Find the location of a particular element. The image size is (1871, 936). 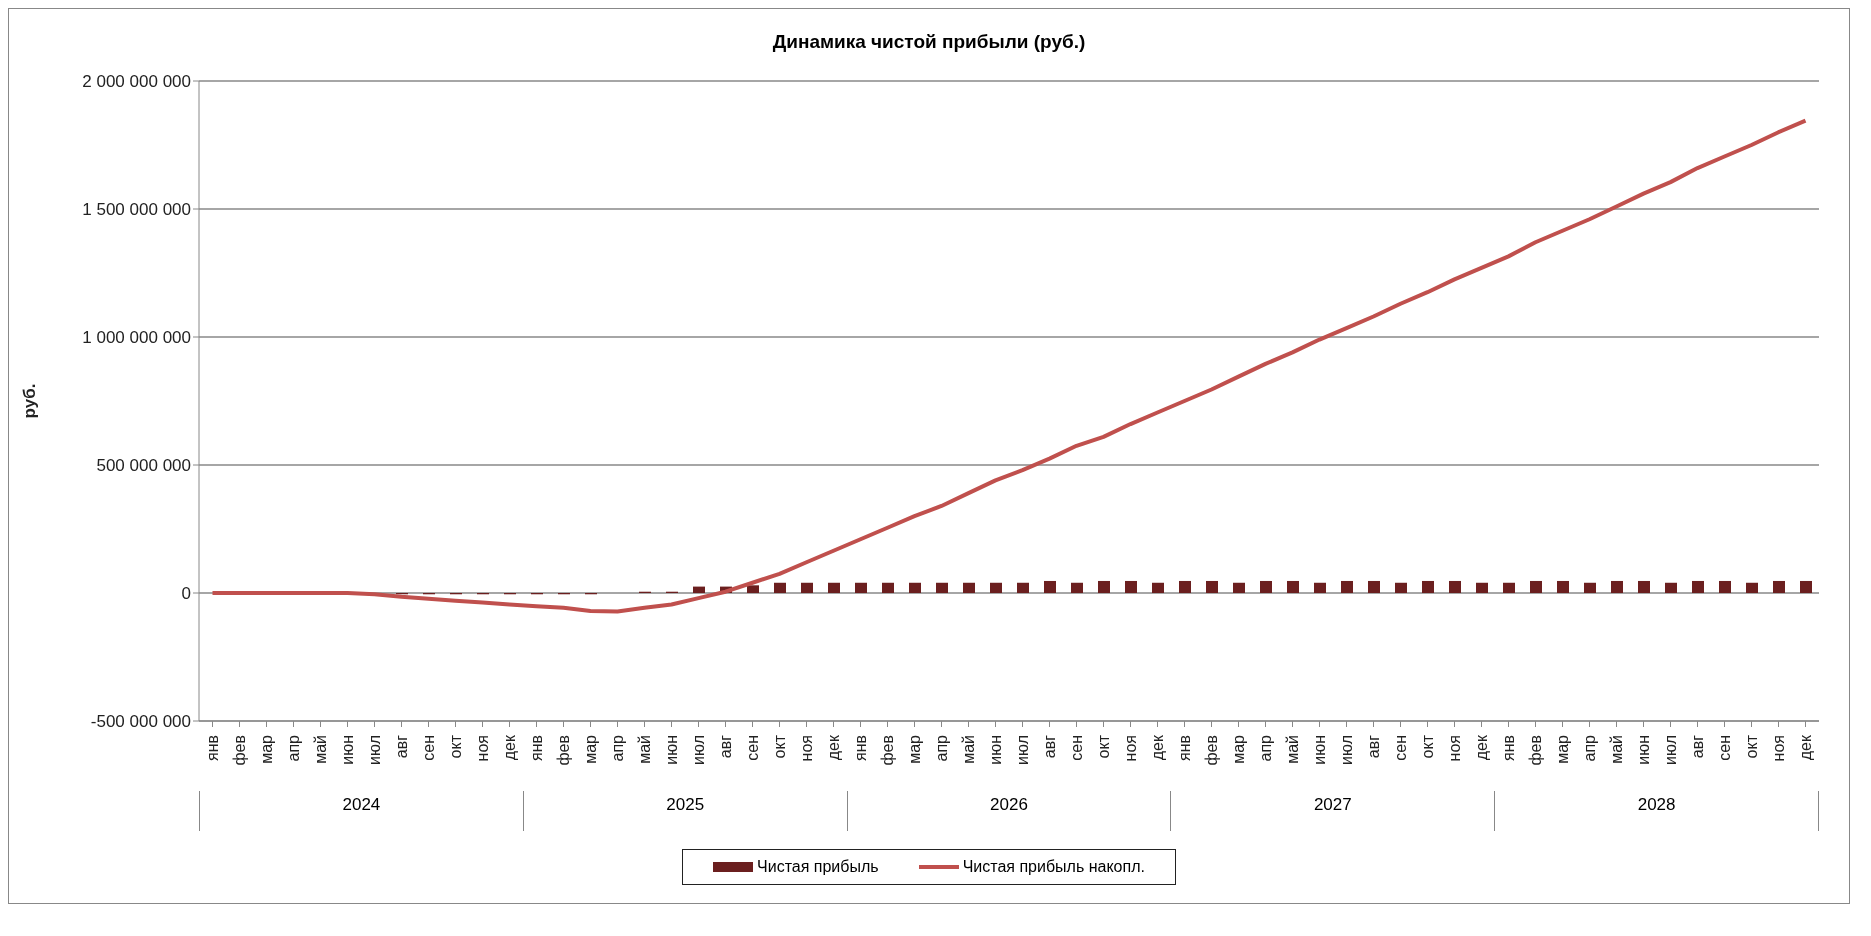

legend-label: Чистая прибыль is located at coordinates (818, 867).